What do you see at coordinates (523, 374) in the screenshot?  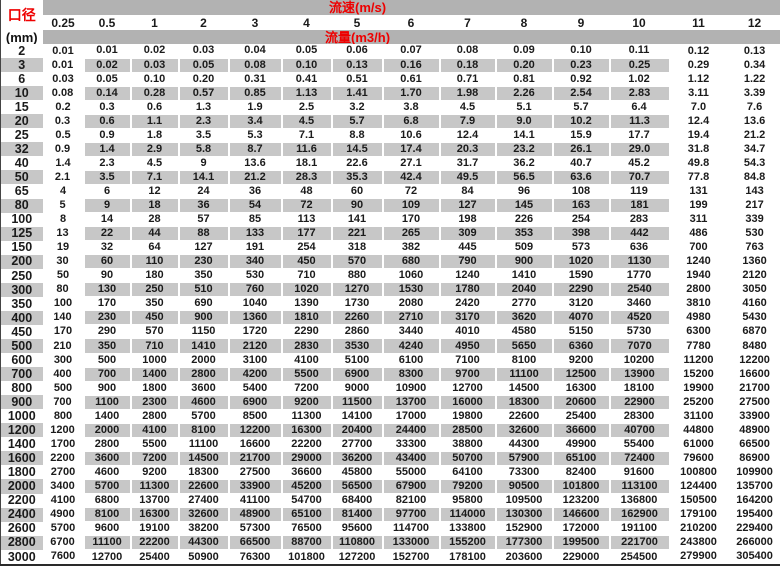 I see `flow-cell: 11100` at bounding box center [523, 374].